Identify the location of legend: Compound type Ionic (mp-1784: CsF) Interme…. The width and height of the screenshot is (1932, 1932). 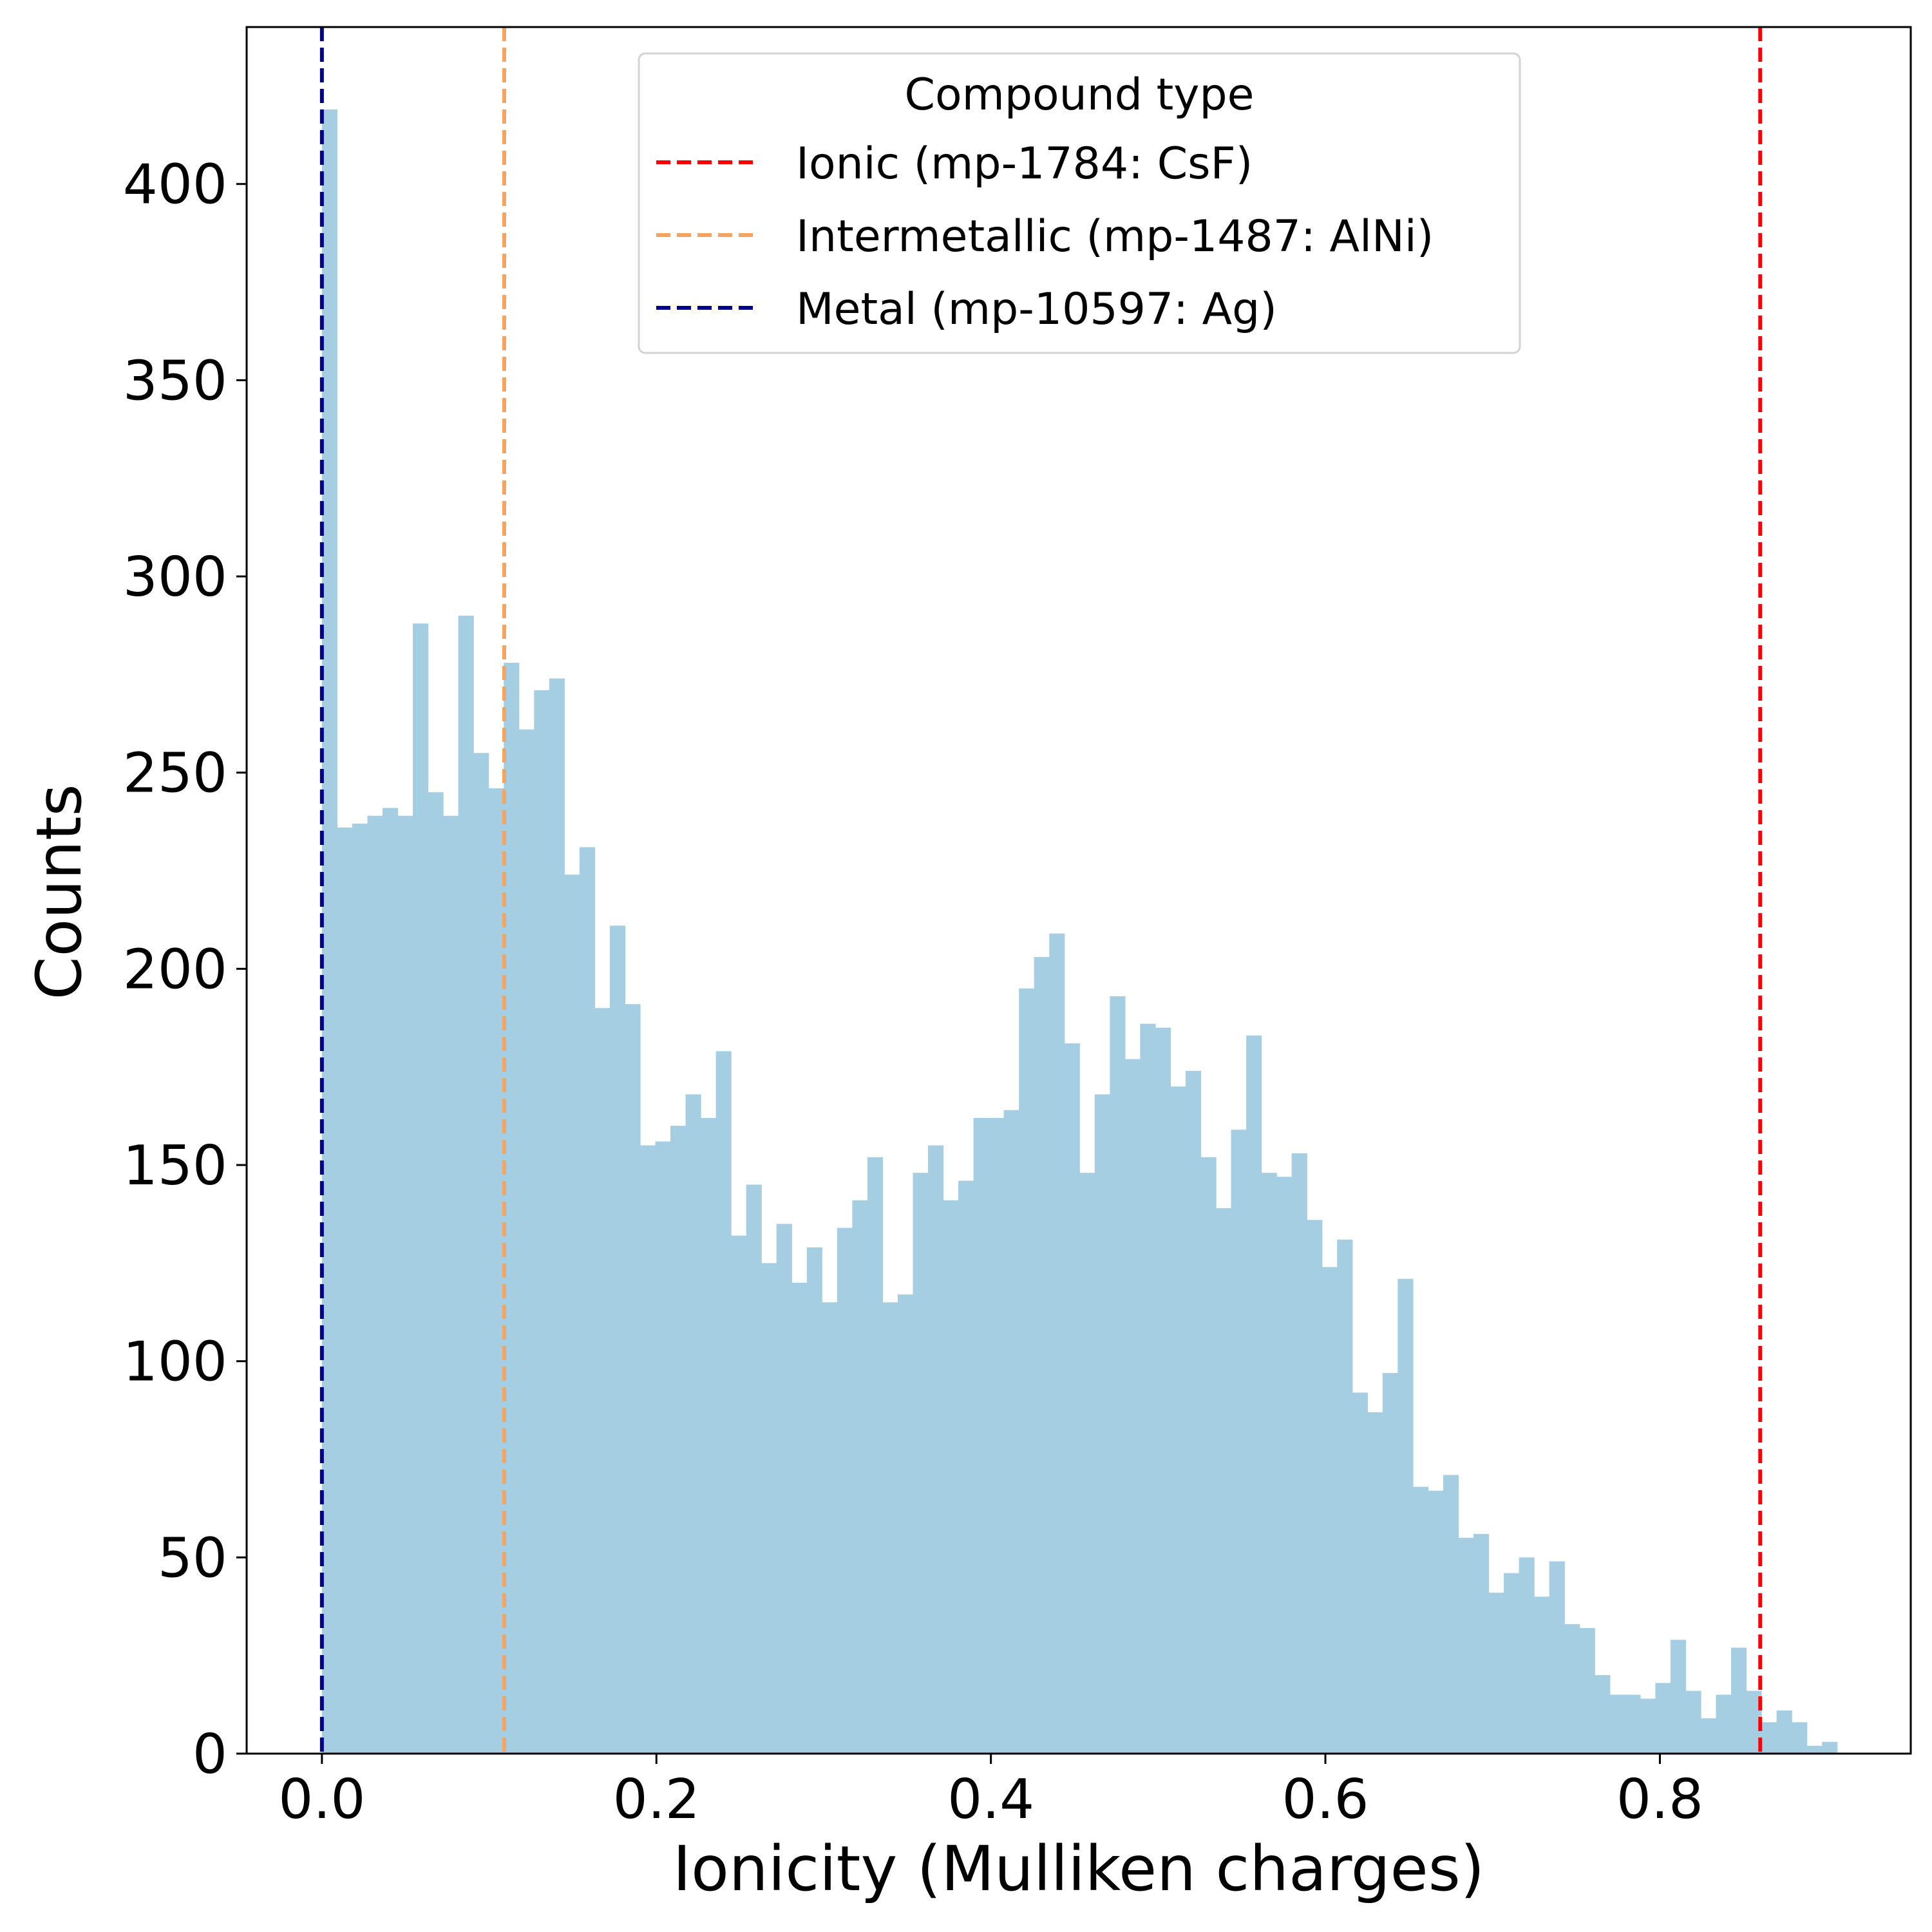
(1079, 203).